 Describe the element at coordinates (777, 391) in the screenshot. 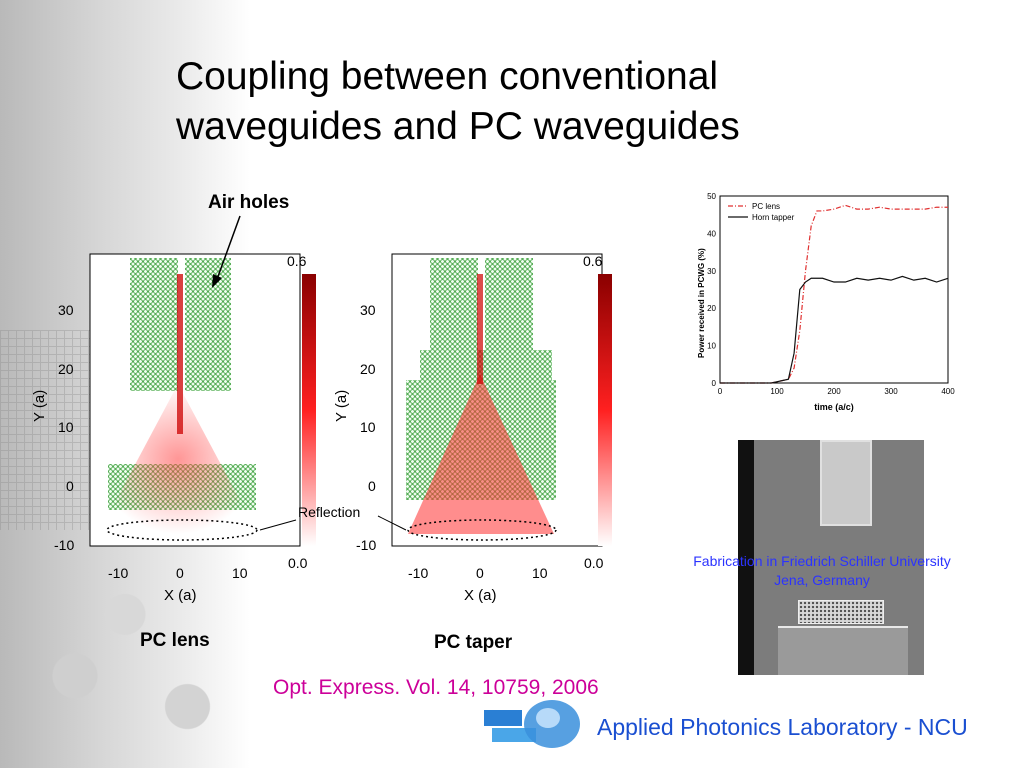

I see `chart-x-tick: 100` at that location.